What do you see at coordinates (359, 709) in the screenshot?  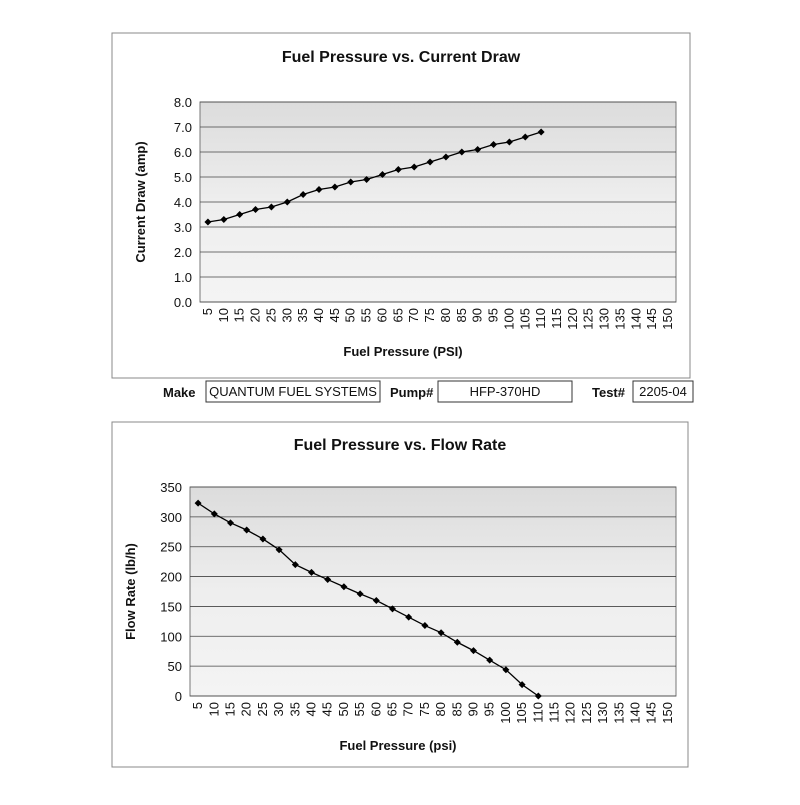 I see `x-tick-label: 55` at bounding box center [359, 709].